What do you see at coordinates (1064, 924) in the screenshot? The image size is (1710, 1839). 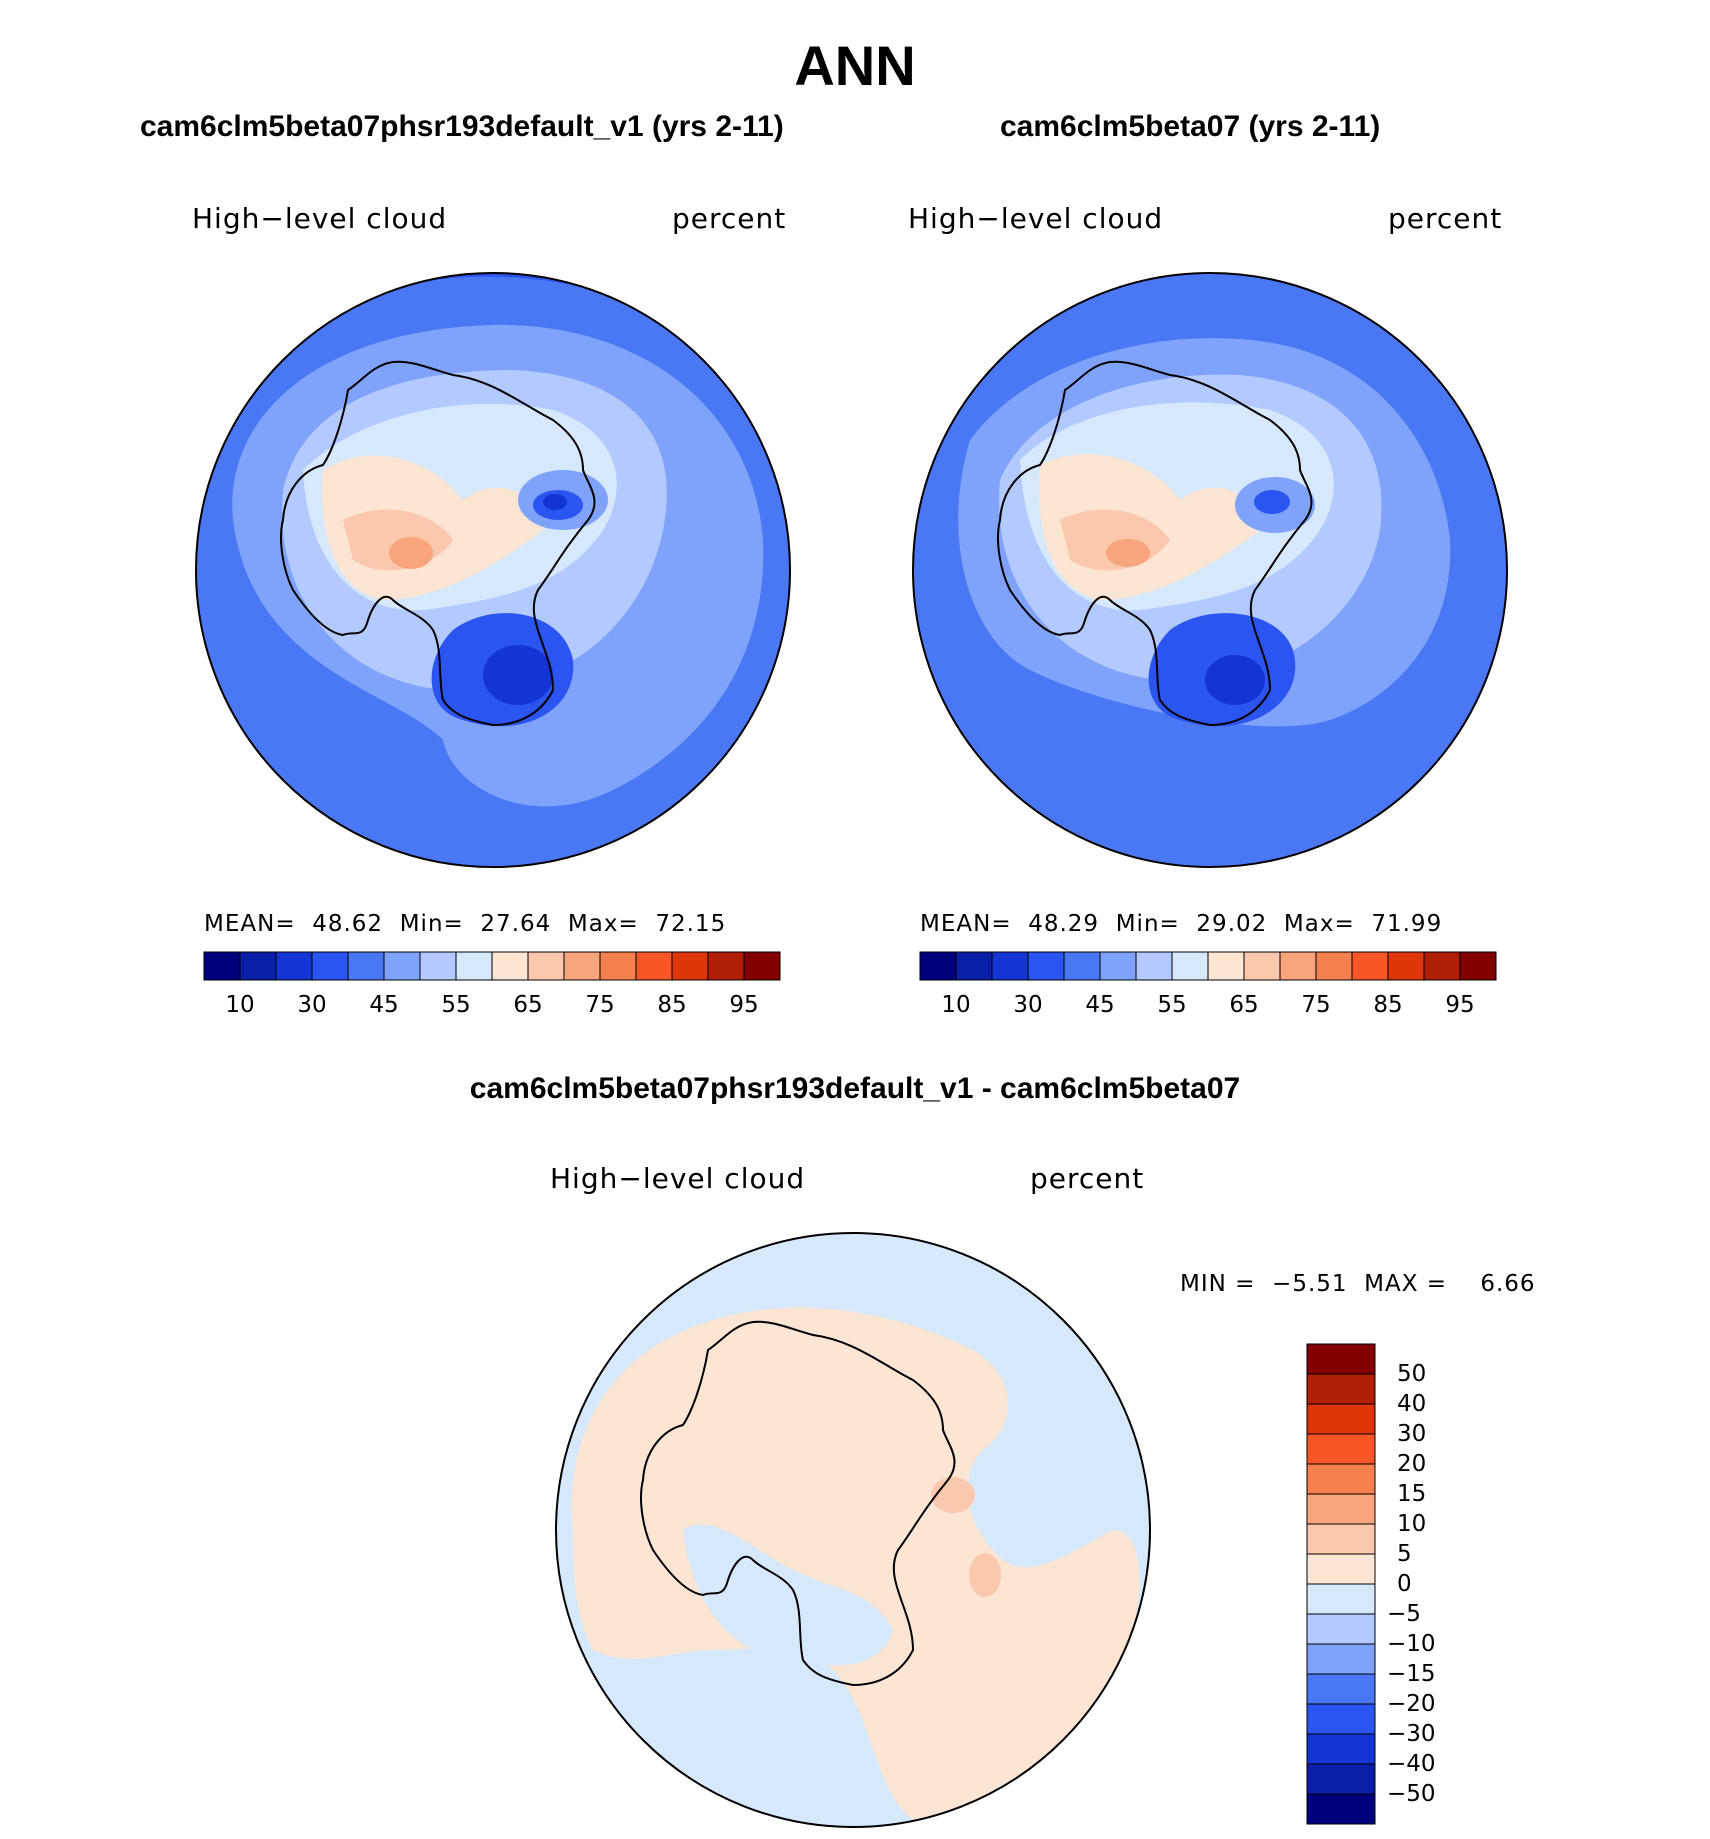 I see `mean-value: 48.29` at bounding box center [1064, 924].